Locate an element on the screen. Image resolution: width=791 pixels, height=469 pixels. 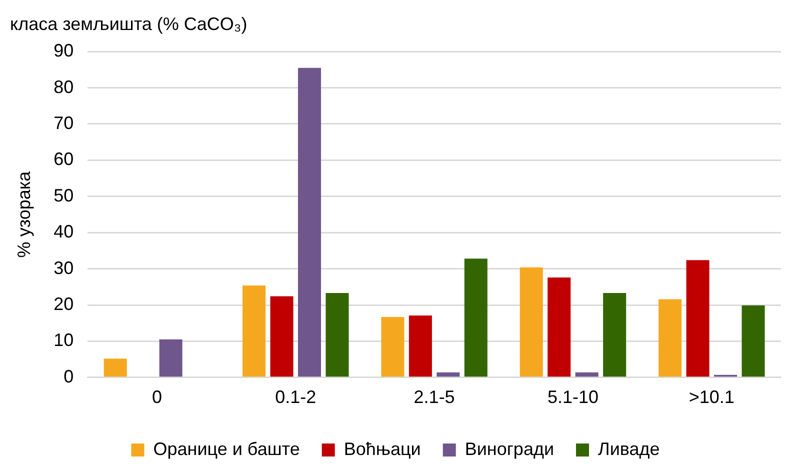
y-tick-label: 60 is located at coordinates (64, 159).